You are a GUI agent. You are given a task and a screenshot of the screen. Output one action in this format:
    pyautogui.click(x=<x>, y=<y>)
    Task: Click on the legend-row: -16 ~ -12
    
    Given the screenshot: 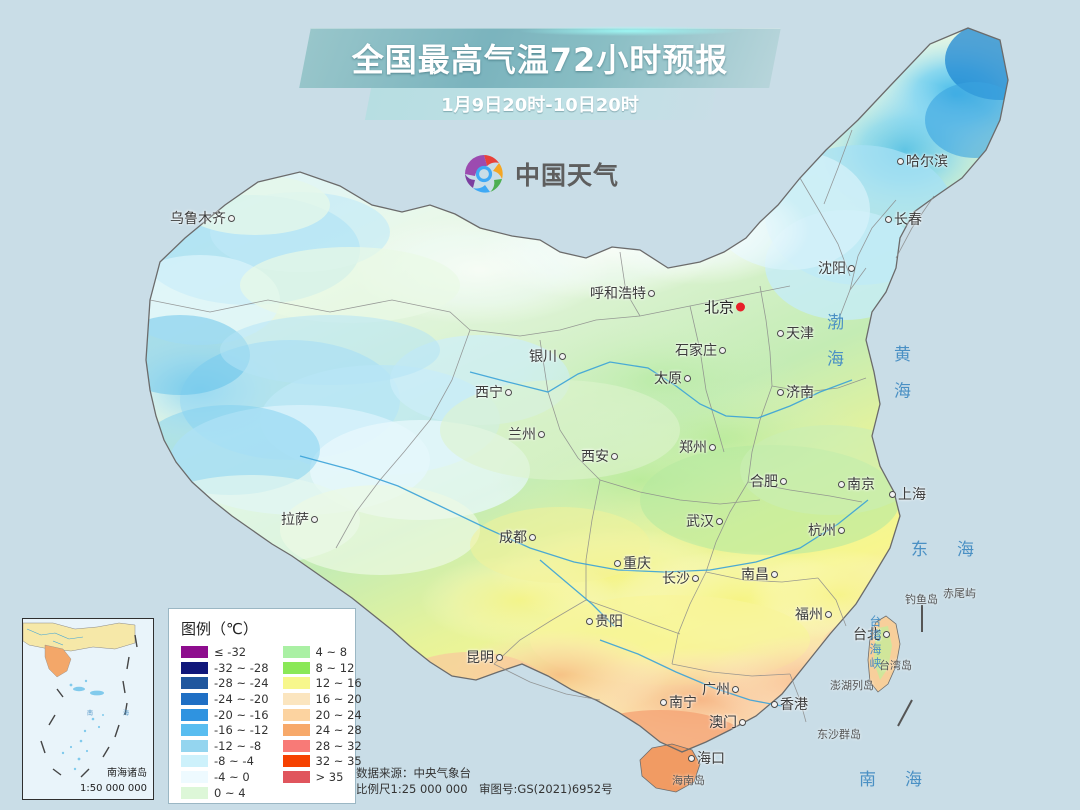 What is the action you would take?
    pyautogui.click(x=225, y=730)
    